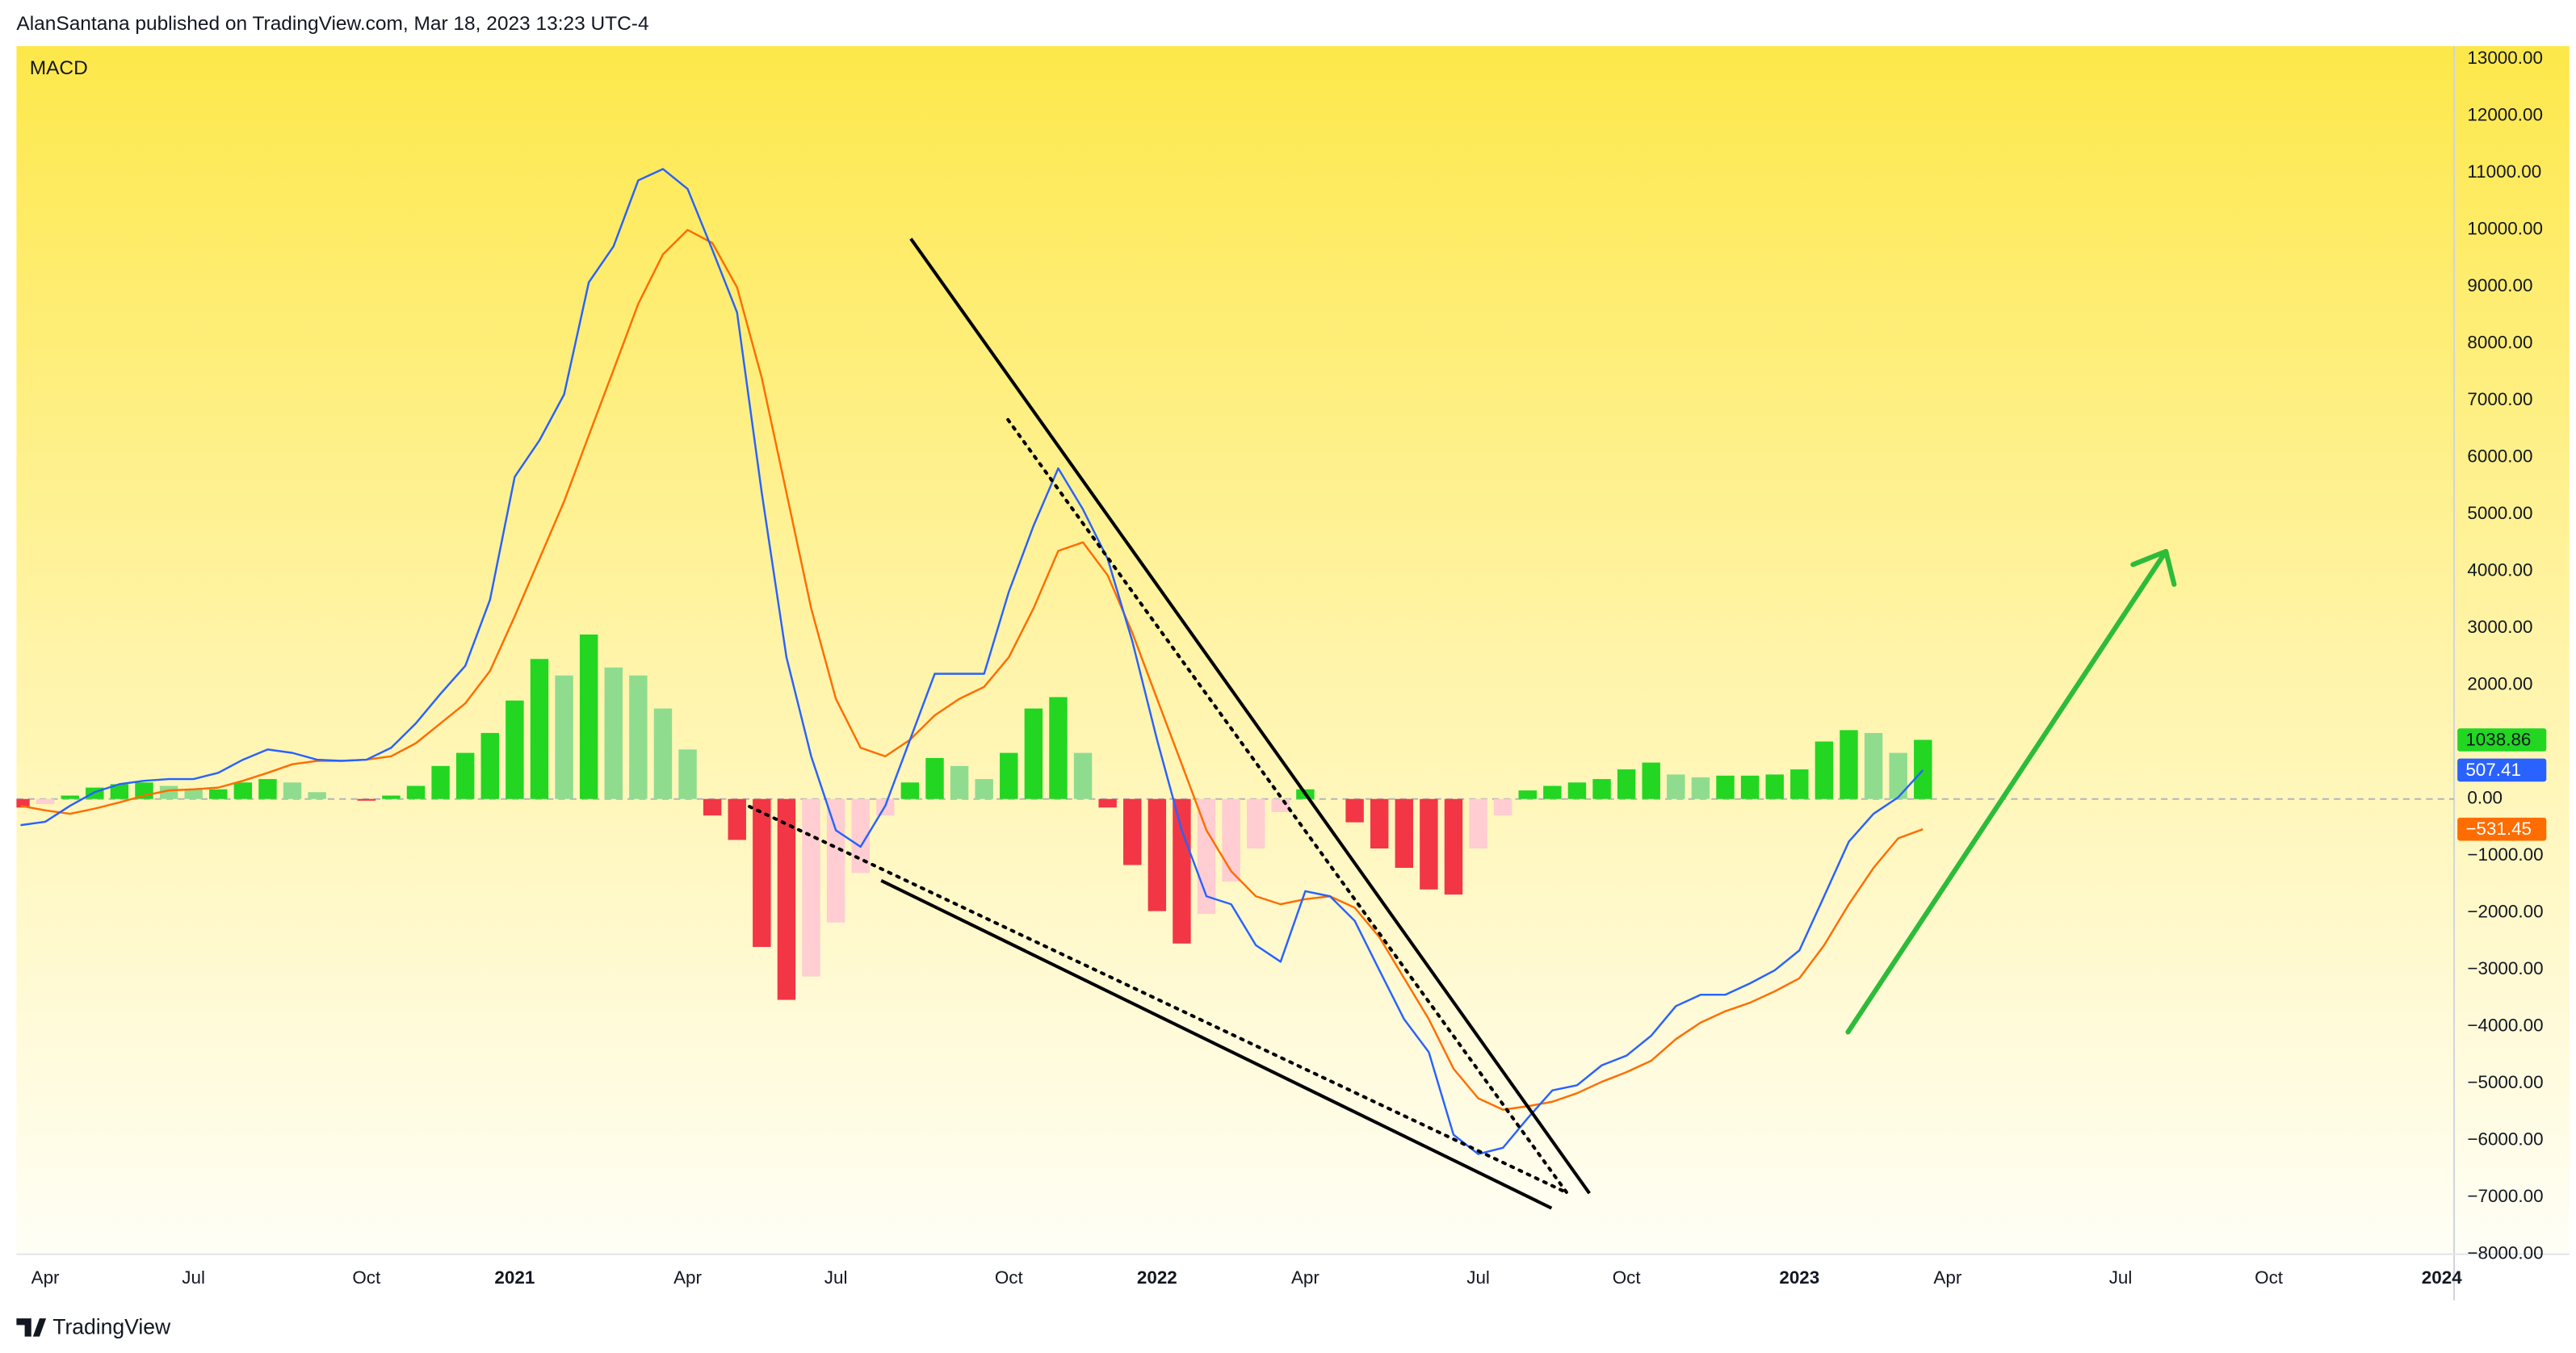 The height and width of the screenshot is (1353, 2576). What do you see at coordinates (2505, 1139) in the screenshot?
I see `y-tick-label: −6000.00` at bounding box center [2505, 1139].